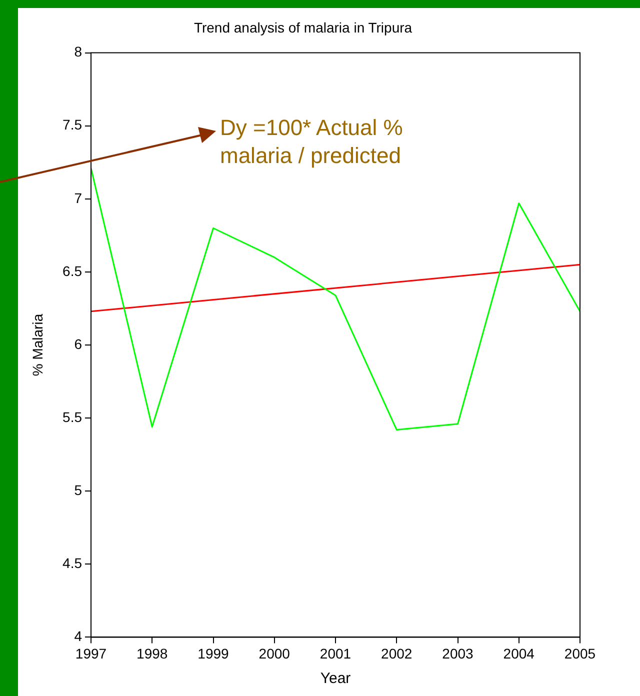 This screenshot has height=696, width=640. I want to click on y-axis-title: % Malaria, so click(37, 345).